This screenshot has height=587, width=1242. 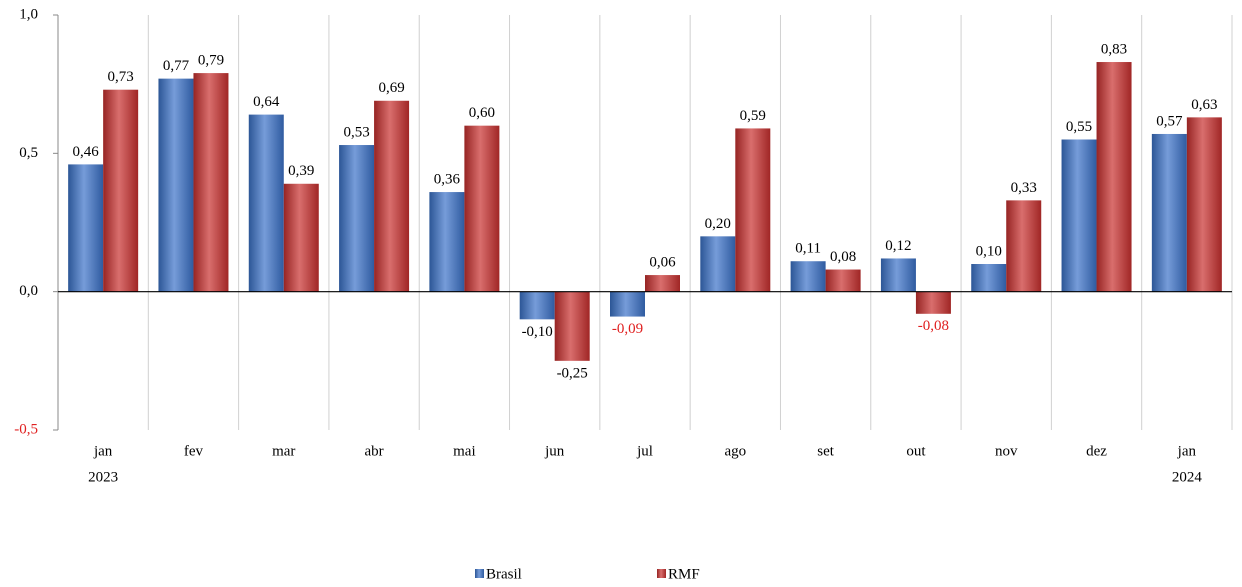 What do you see at coordinates (537, 332) in the screenshot?
I see `value-label: -0,10` at bounding box center [537, 332].